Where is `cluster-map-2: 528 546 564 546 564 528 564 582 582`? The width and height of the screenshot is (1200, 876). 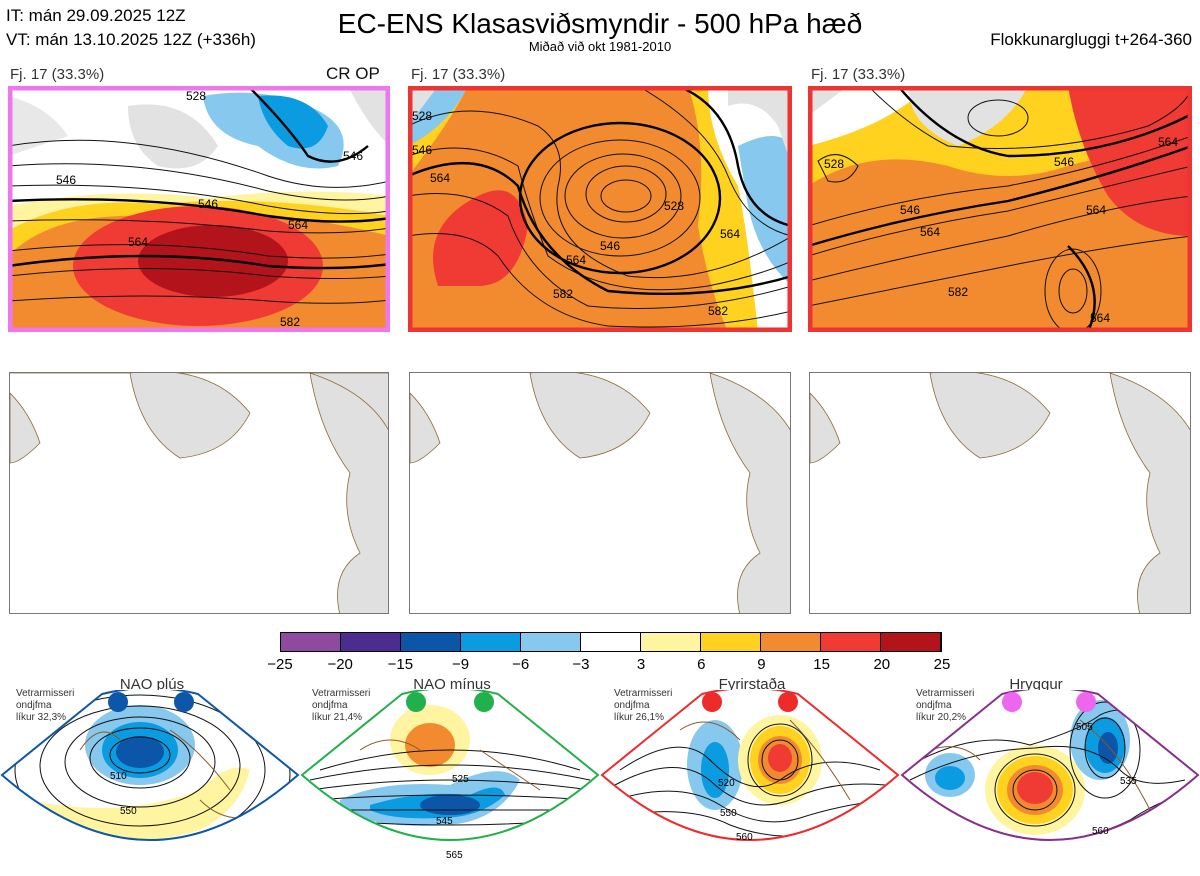 cluster-map-2: 528 546 564 546 564 528 564 582 582 is located at coordinates (600, 209).